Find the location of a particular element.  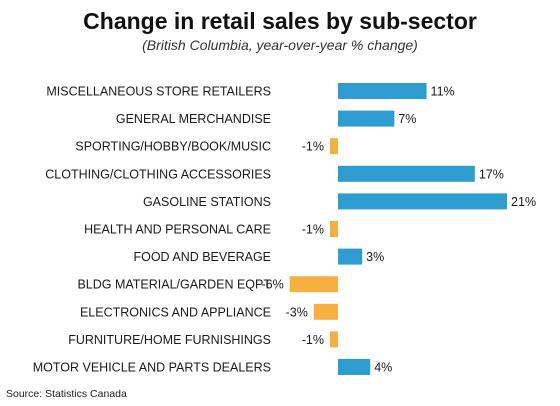

category-label: MISCELLANEOUS STORE RETAILERS is located at coordinates (158, 92).